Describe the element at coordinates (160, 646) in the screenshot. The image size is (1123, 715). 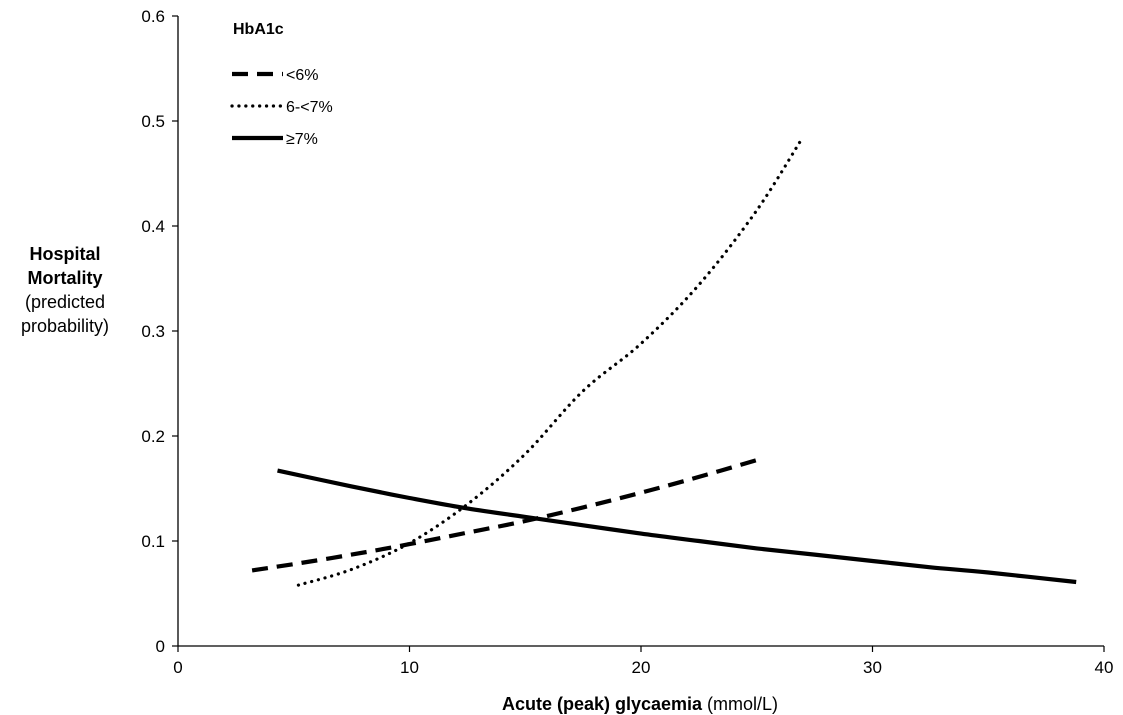
I see `y-tick-label: 0` at that location.